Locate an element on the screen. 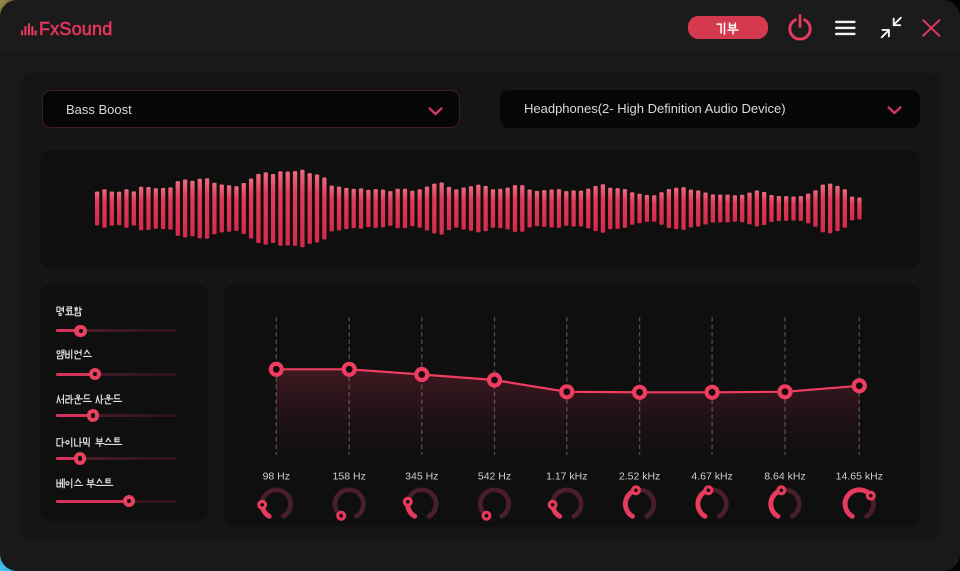 Image resolution: width=960 pixels, height=571 pixels. svg-text: 158 Hz is located at coordinates (349, 477).